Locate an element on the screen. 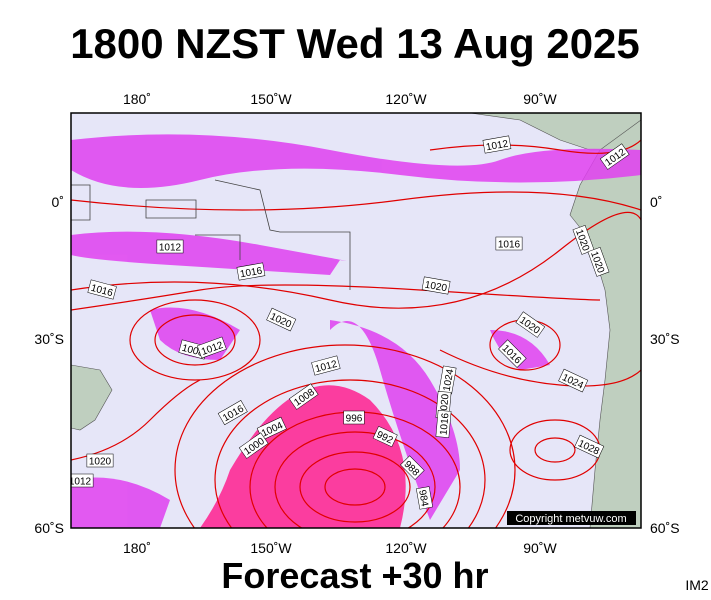 This screenshot has width=711, height=600. south-america is located at coordinates (605, 320).